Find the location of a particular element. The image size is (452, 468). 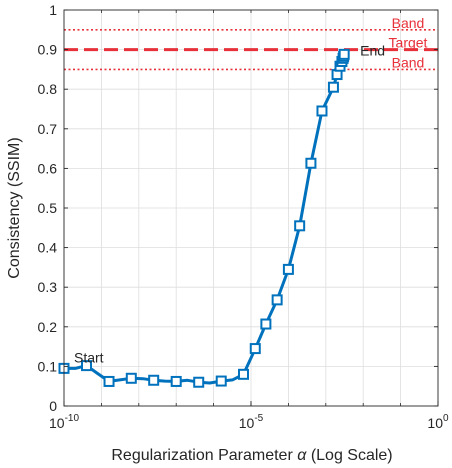

annotation-label: Start is located at coordinates (89, 357).